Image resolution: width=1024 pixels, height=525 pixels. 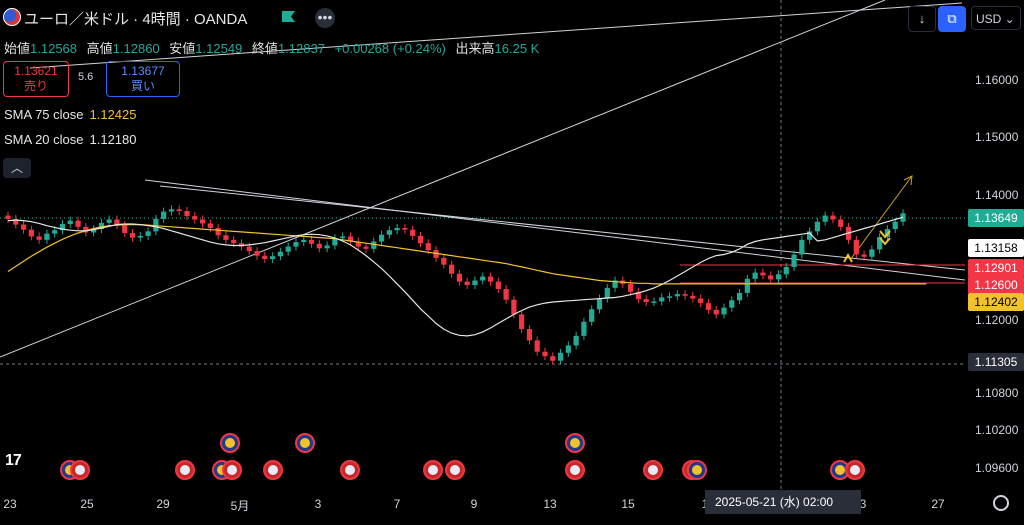 I want to click on date-tick: 7, so click(x=397, y=504).